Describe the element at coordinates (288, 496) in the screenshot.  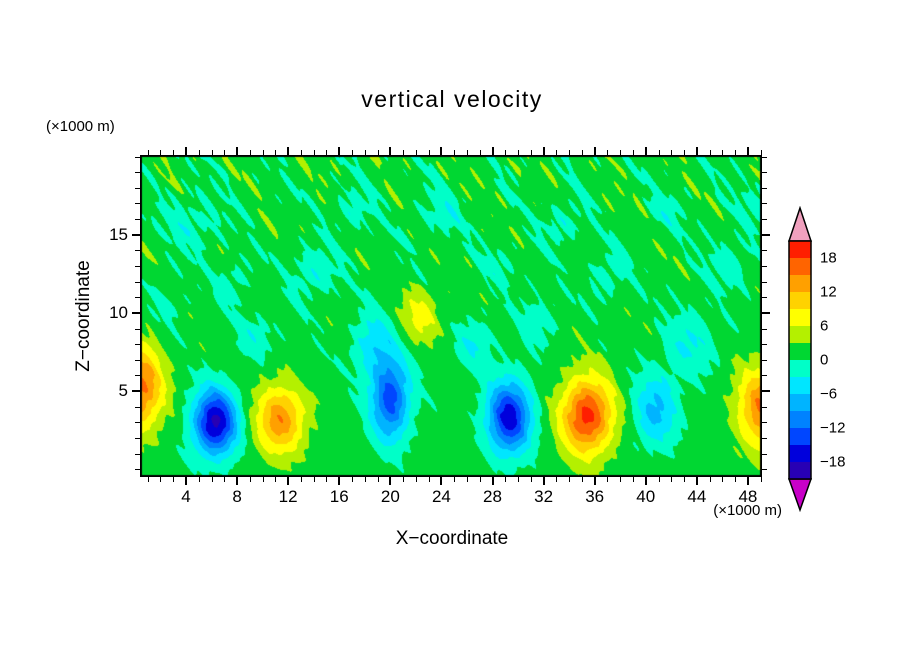
I see `x-tick-label: 12` at that location.